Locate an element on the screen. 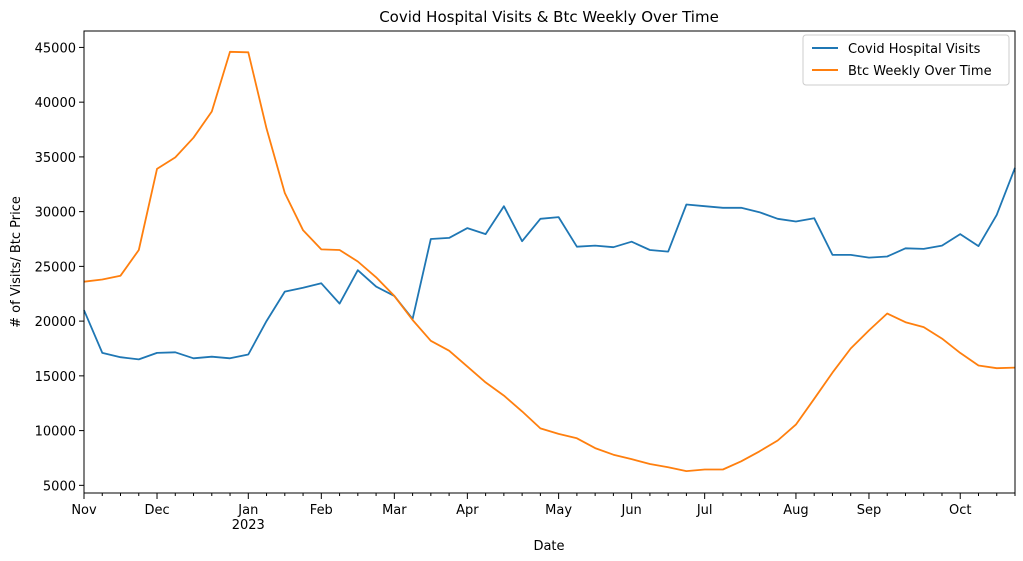 This screenshot has height=561, width=1023. x-tick-sublabel: 2023 is located at coordinates (248, 525).